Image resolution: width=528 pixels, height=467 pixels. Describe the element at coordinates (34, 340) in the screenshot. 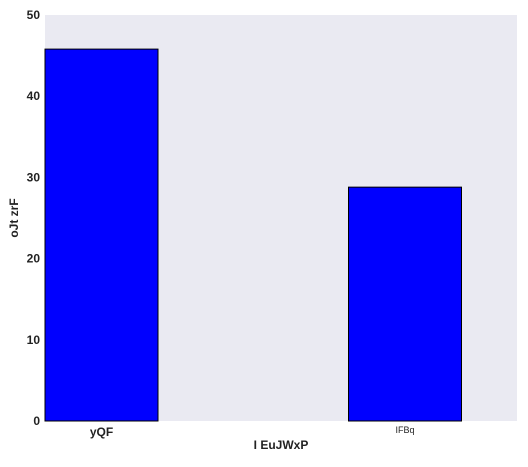

I see `y-tick-label: 10` at that location.